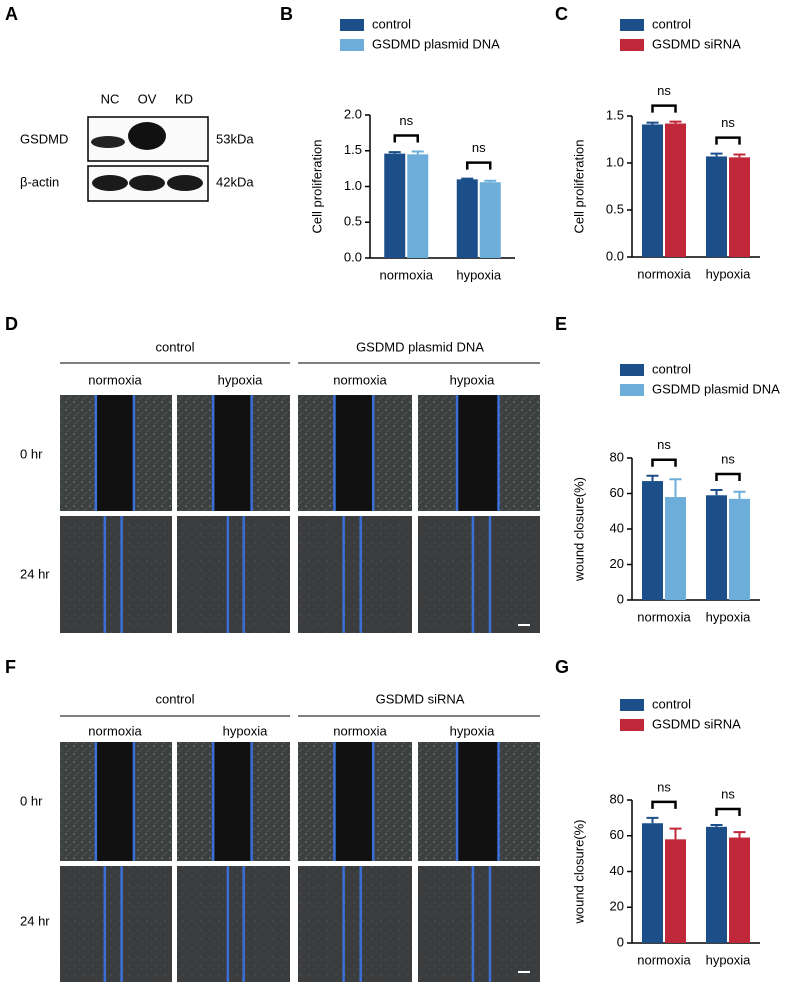 This screenshot has height=984, width=790. Describe the element at coordinates (578, 871) in the screenshot. I see `y-axis-label: wound closure(%)` at that location.